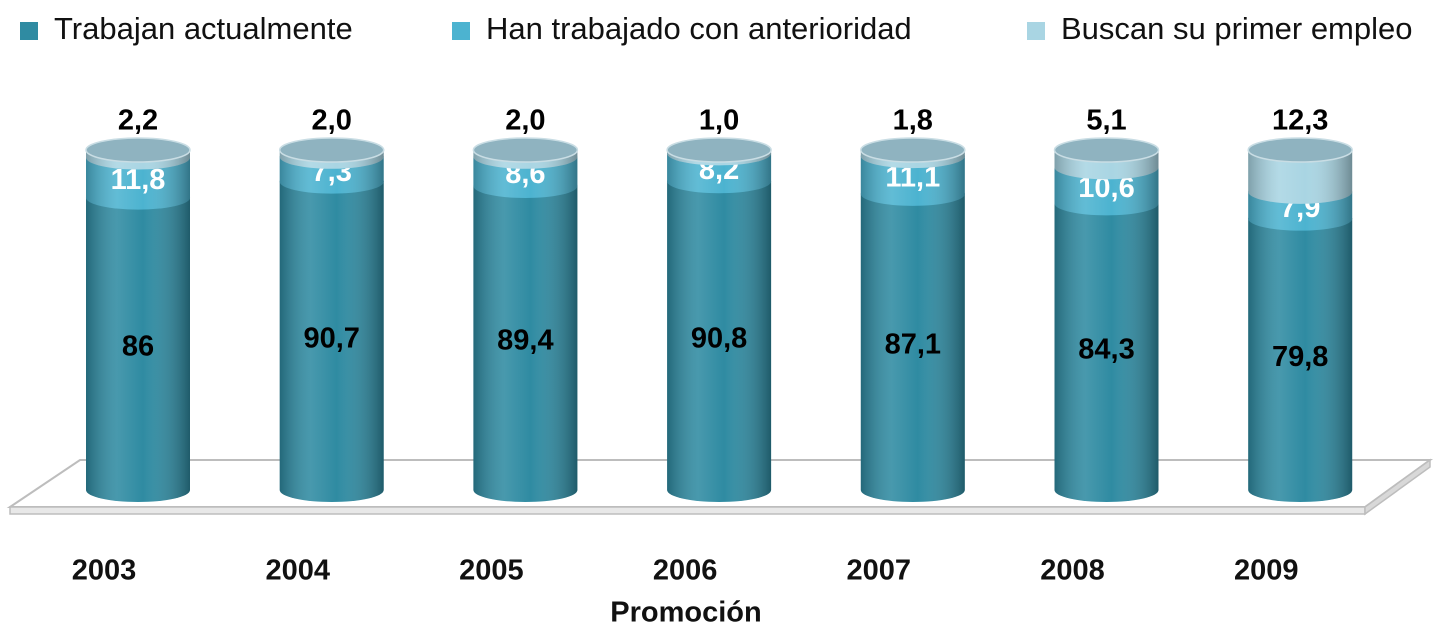  What do you see at coordinates (1237, 28) in the screenshot?
I see `legend-label: Buscan su primer empleo` at bounding box center [1237, 28].